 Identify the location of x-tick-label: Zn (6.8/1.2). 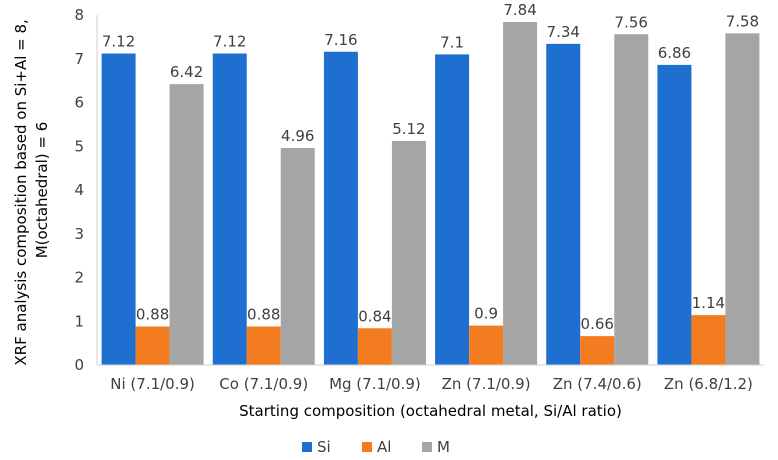
(708, 384).